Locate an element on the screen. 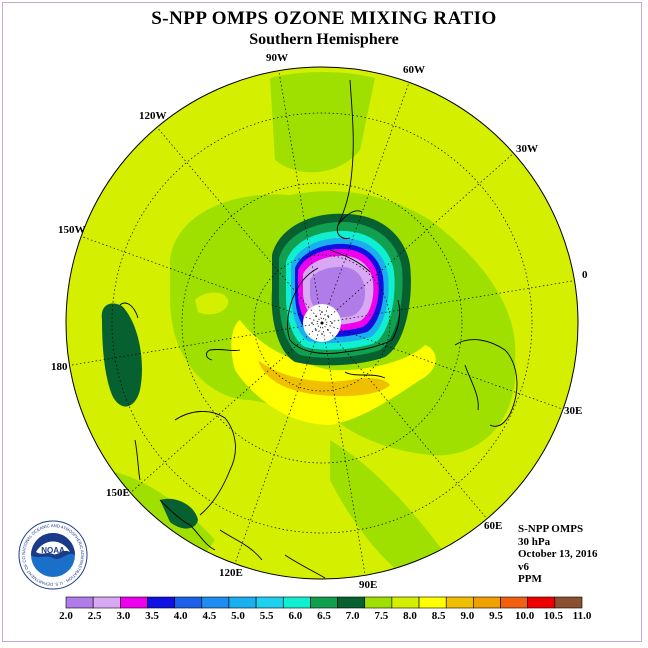  colorbar-tick-4: 4.0 is located at coordinates (181, 616).